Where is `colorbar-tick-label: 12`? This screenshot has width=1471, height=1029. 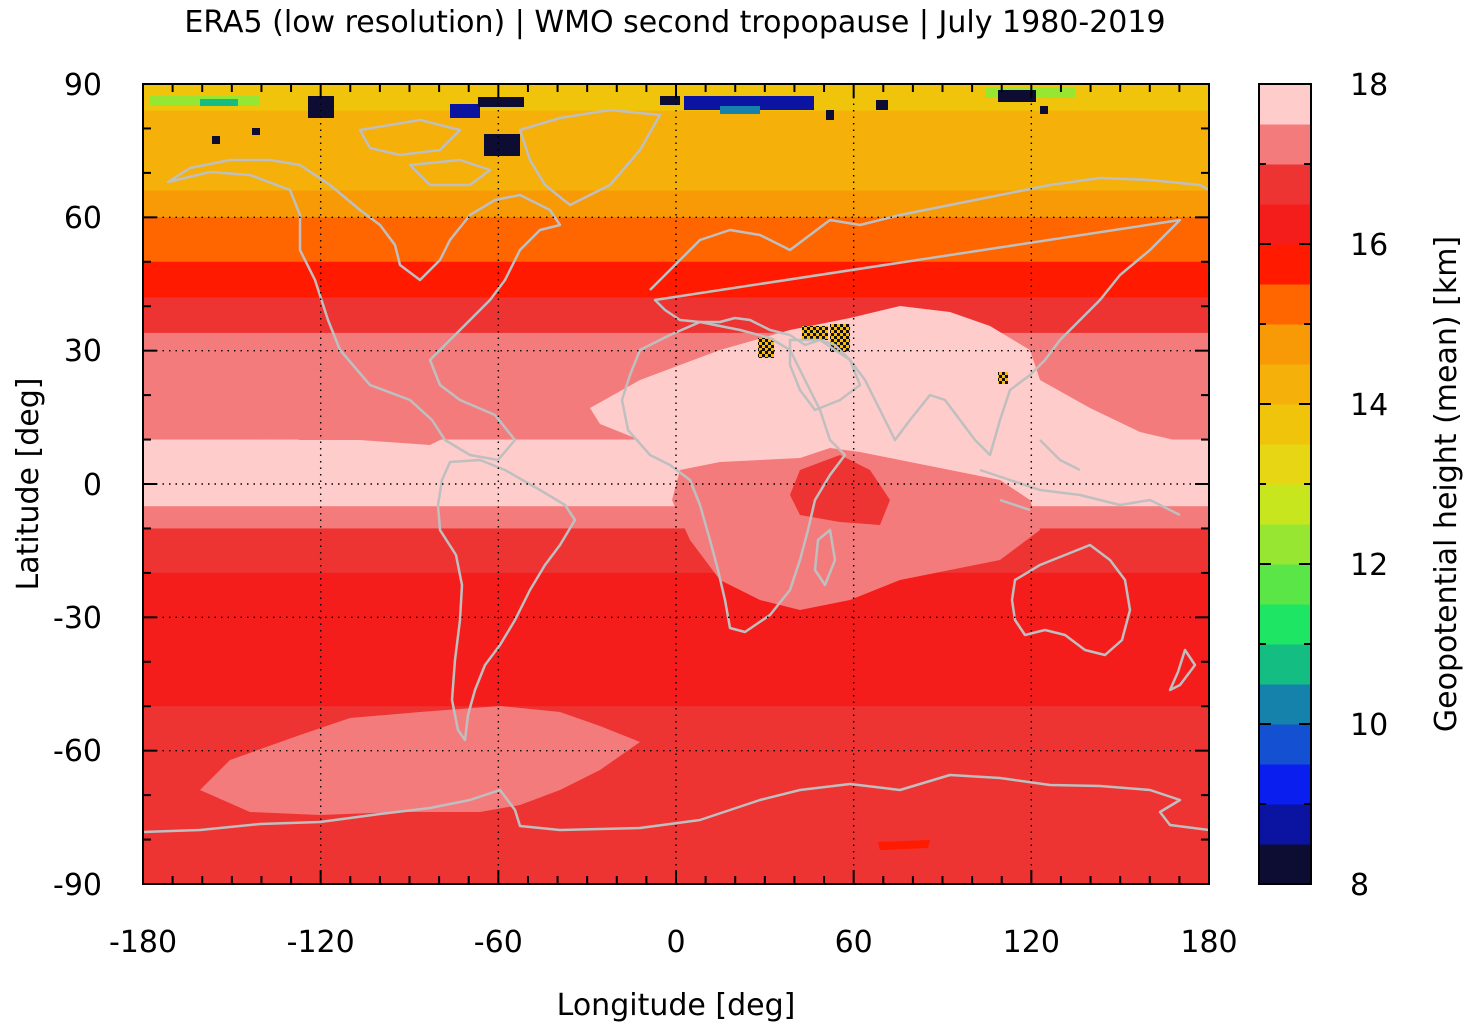 colorbar-tick-label: 12 is located at coordinates (1369, 565).